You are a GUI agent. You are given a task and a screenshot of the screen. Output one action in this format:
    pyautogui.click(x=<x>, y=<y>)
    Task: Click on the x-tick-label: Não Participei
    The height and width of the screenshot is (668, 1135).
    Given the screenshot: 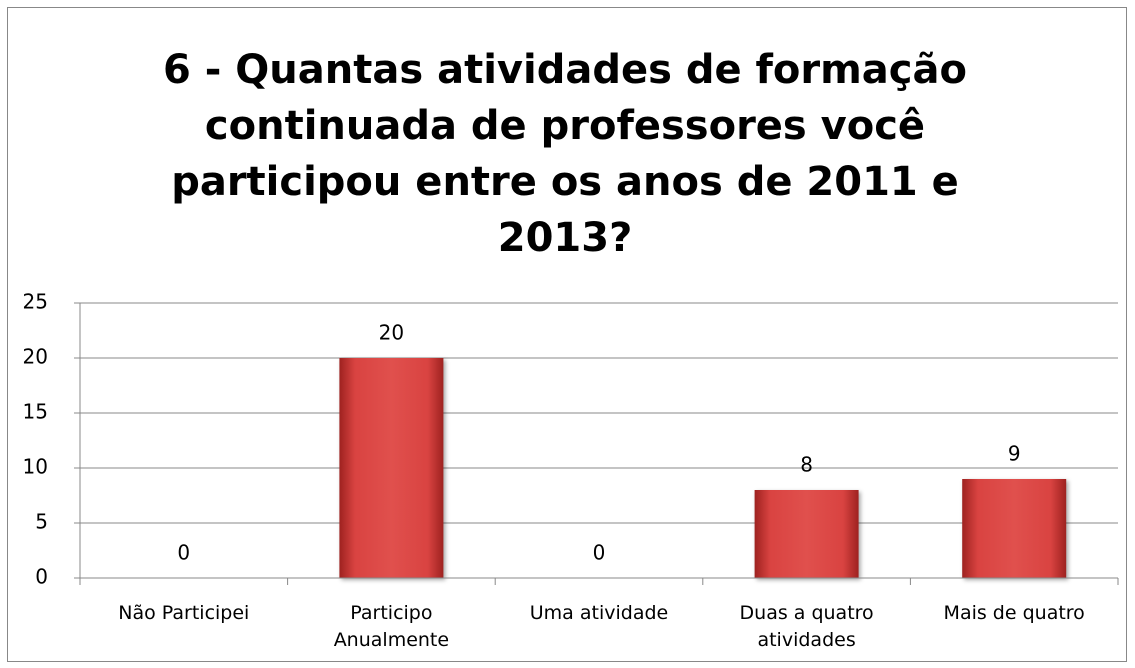 What is the action you would take?
    pyautogui.click(x=184, y=613)
    